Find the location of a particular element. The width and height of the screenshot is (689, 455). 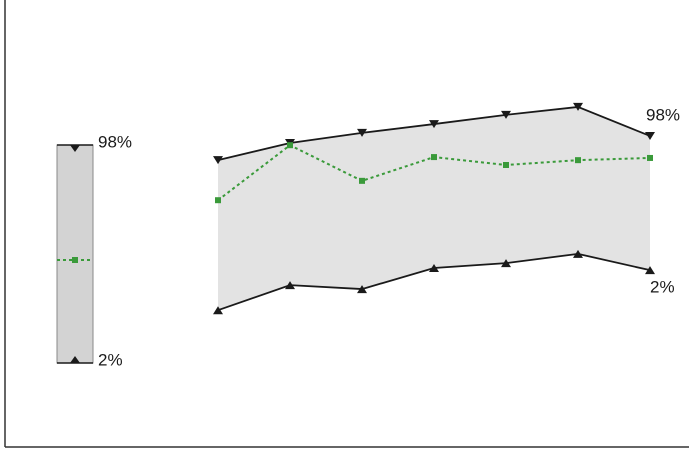

legend-band is located at coordinates (75, 254).